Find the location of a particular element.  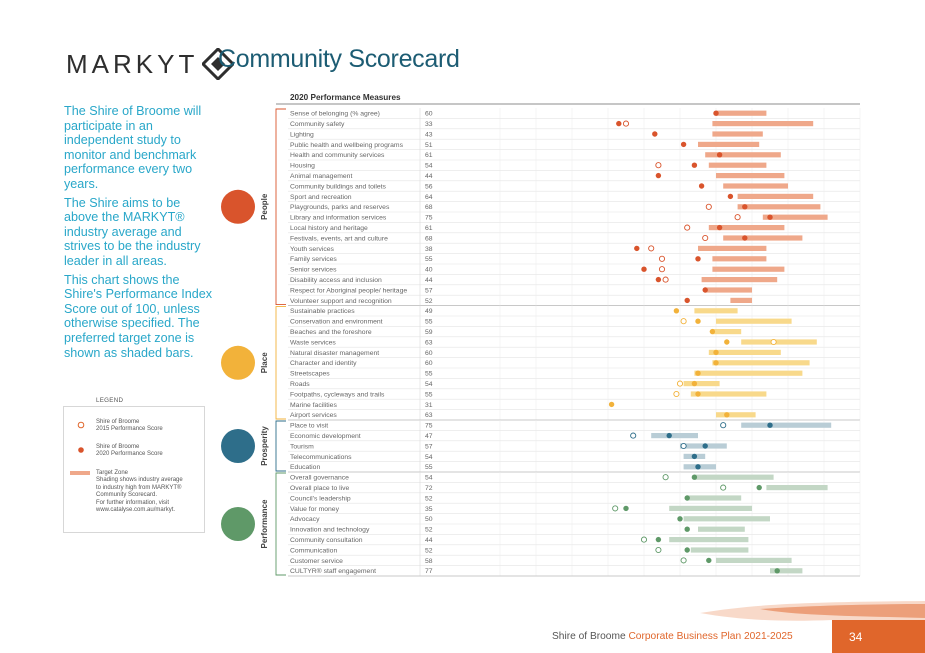

brand-logo: MARKYT is located at coordinates (150, 64).